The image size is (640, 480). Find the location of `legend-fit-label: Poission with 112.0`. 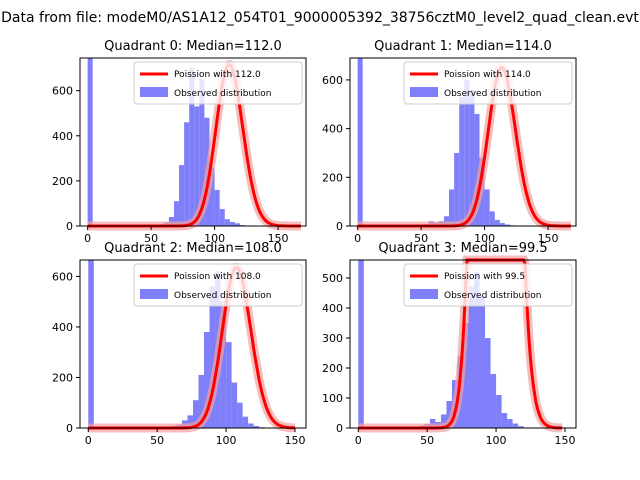

legend-fit-label: Poission with 112.0 is located at coordinates (217, 75).